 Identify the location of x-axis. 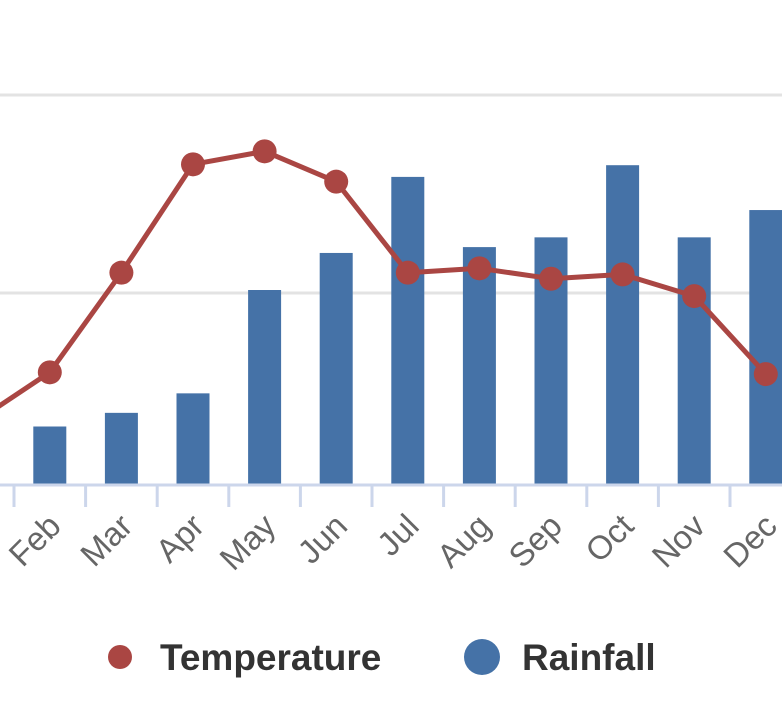
(391, 495).